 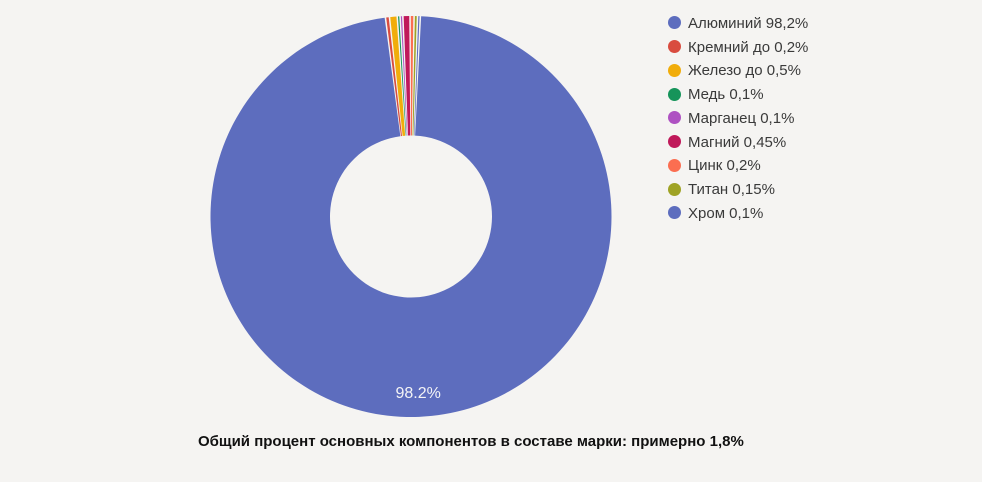 What do you see at coordinates (748, 47) in the screenshot?
I see `legend-item-label: Кремний до 0,2%` at bounding box center [748, 47].